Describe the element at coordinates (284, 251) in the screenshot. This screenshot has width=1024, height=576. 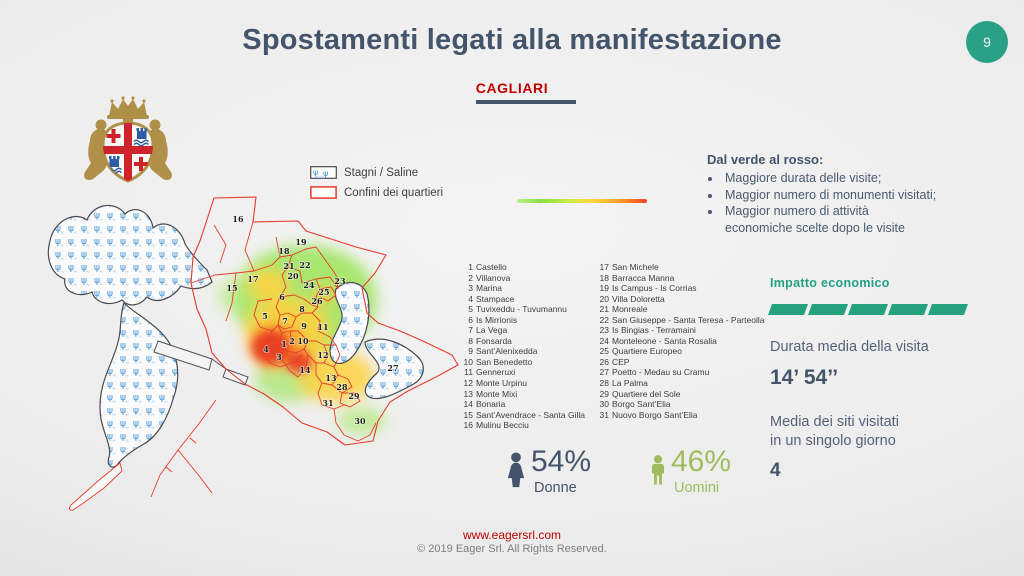
I see `map-district-number: 18` at that location.